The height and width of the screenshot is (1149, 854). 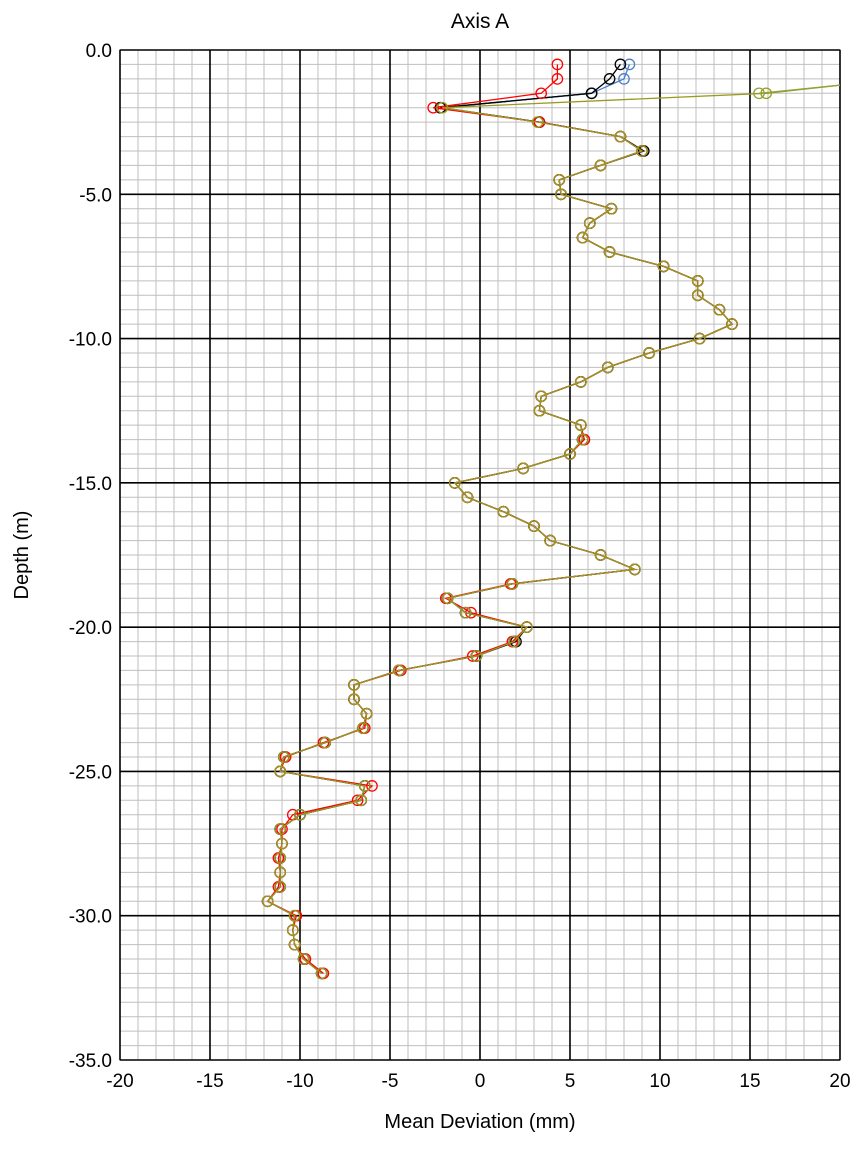 I want to click on x-tick-label: 5, so click(x=570, y=1081).